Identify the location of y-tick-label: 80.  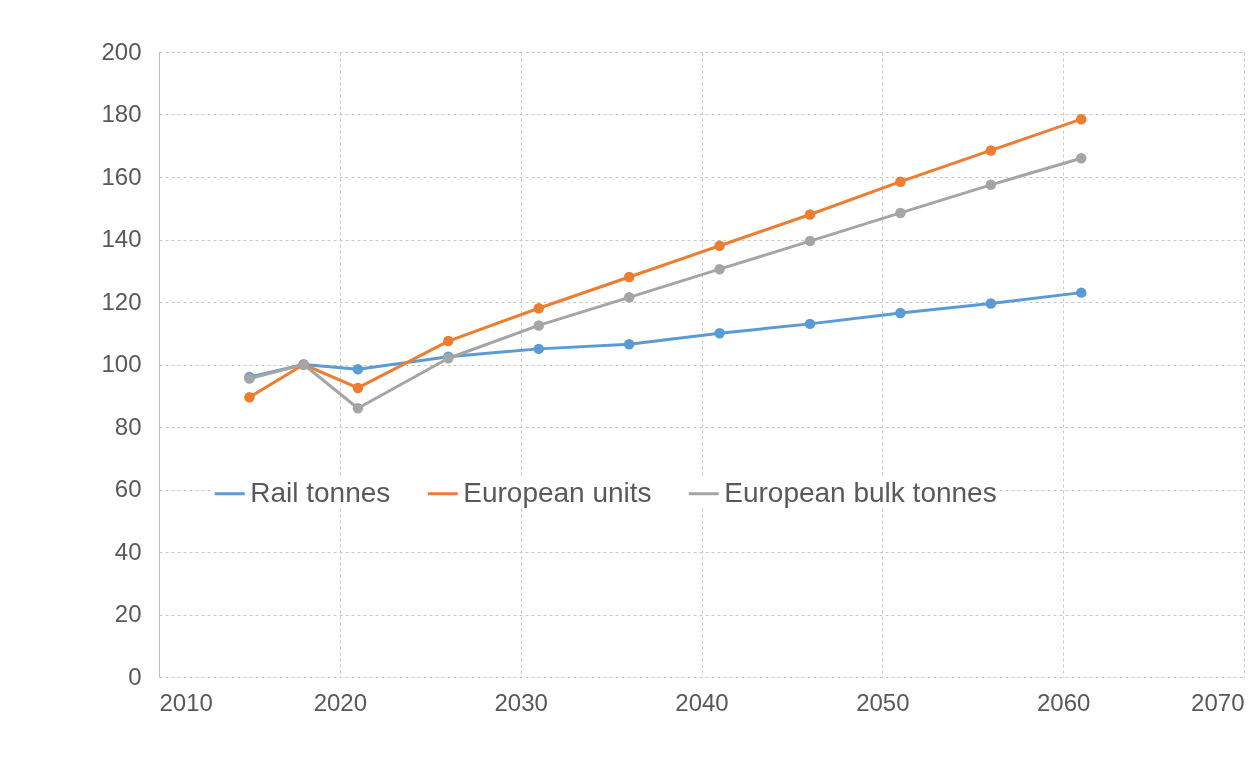
(128, 426).